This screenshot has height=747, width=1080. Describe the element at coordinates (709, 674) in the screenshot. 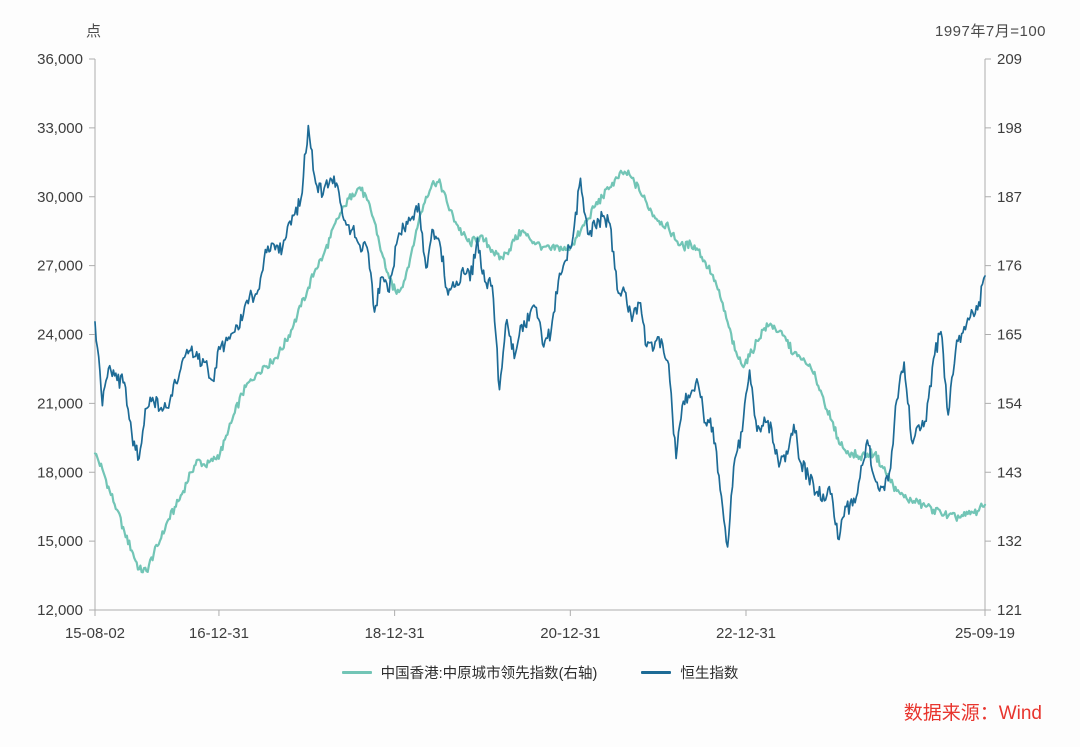

I see `legend-label-hsi: 恒生指数` at that location.